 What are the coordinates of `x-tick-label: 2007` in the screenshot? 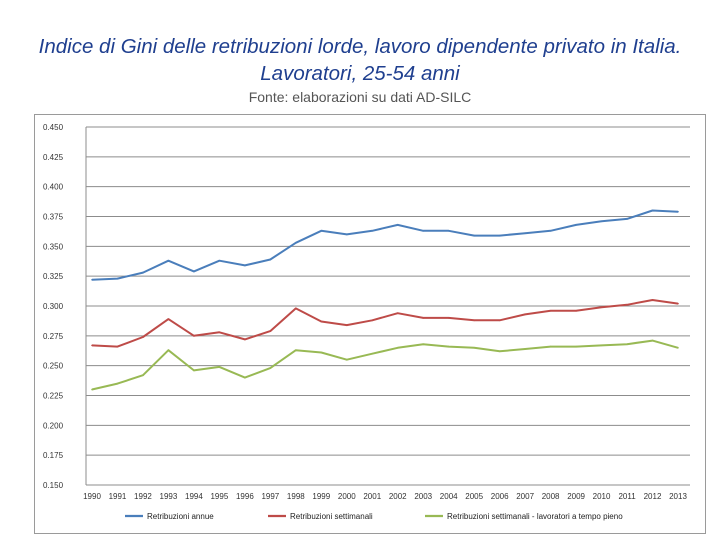 It's located at (525, 496).